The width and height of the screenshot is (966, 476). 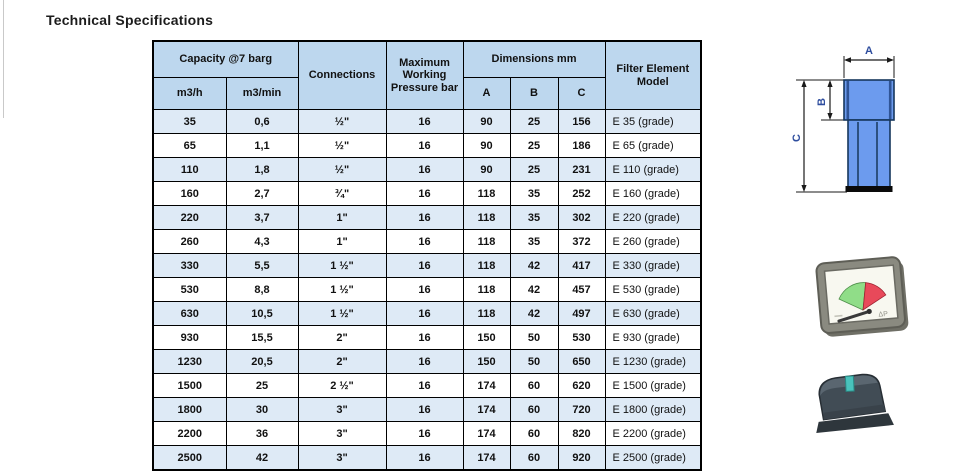 What do you see at coordinates (262, 193) in the screenshot?
I see `cell-m3min: 2,7` at bounding box center [262, 193].